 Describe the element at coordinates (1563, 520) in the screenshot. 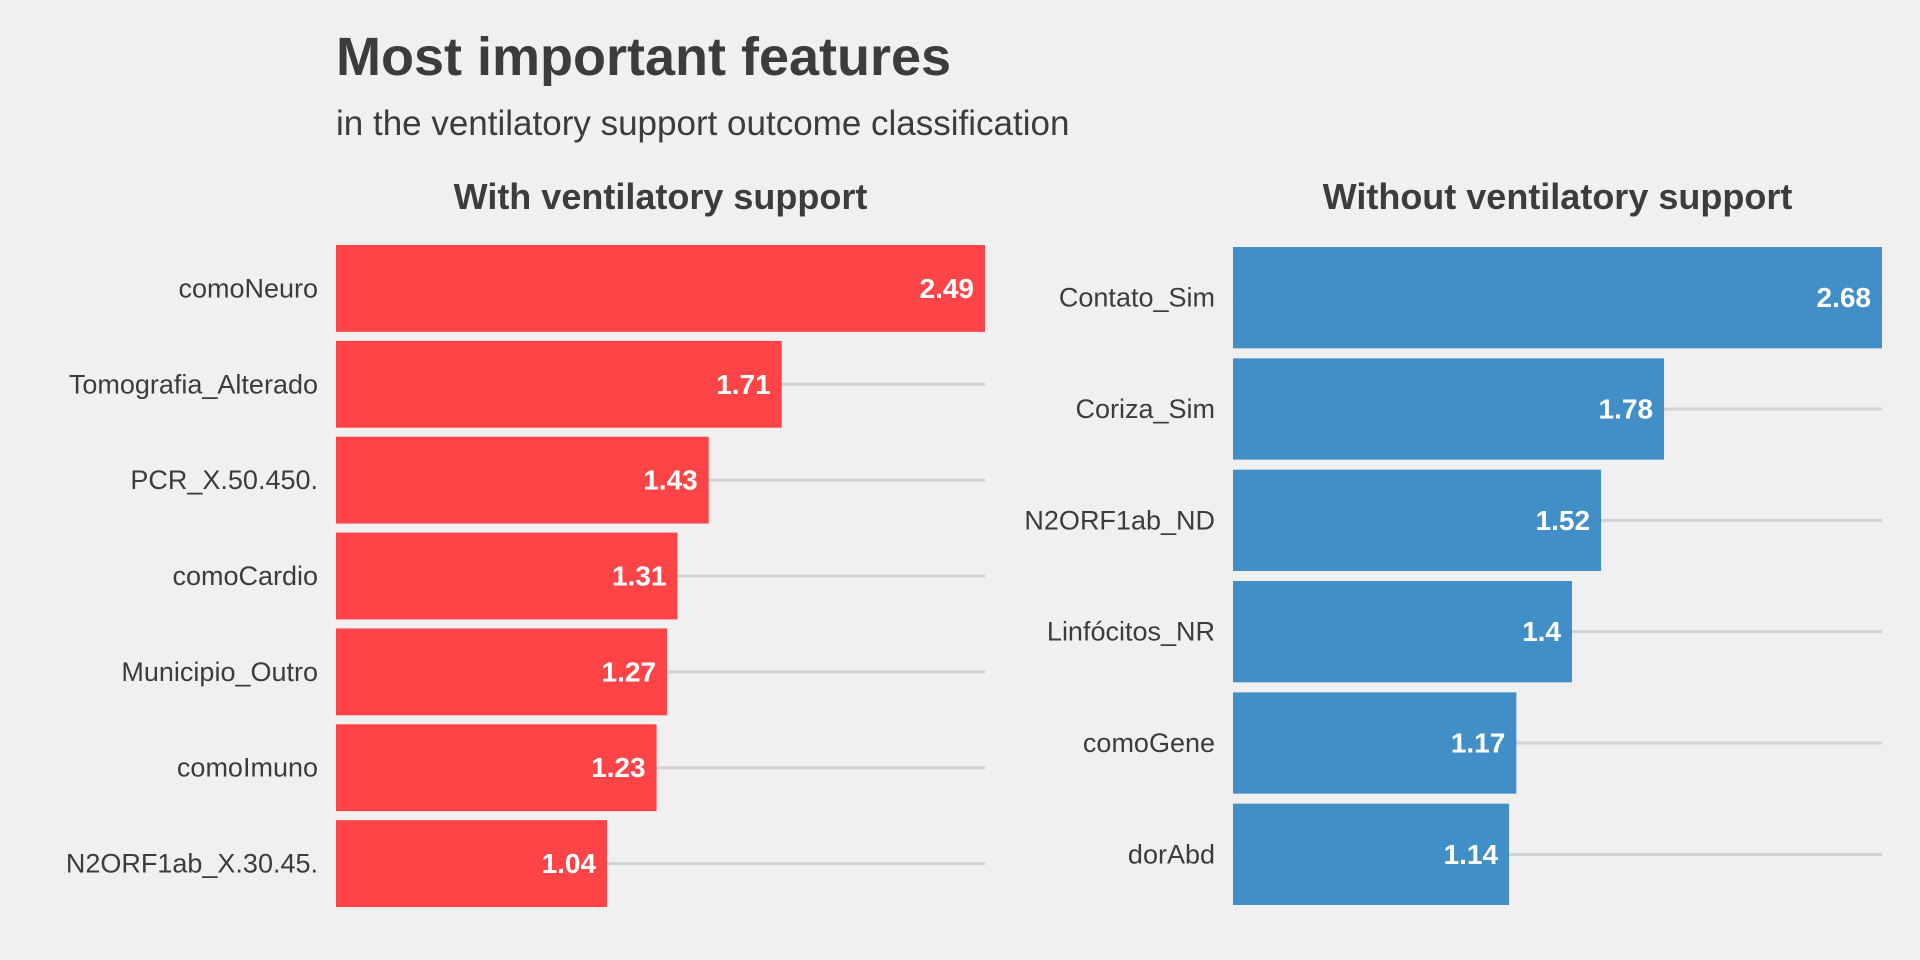

I see `value-label: 1.52` at that location.